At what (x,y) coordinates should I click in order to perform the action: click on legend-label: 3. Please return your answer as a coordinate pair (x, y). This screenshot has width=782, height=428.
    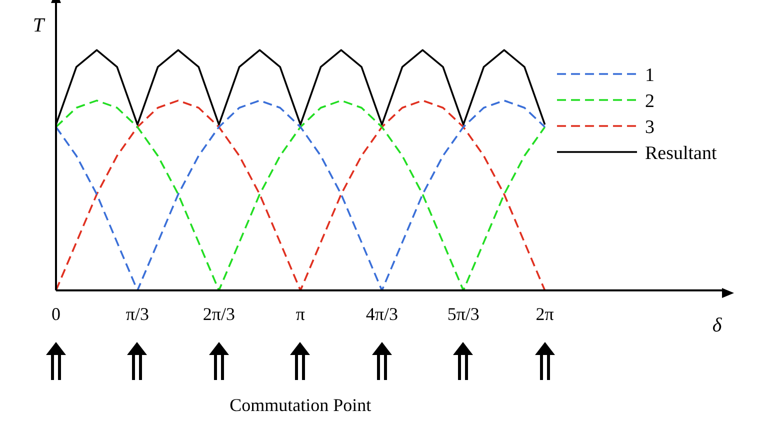
    Looking at the image, I should click on (649, 127).